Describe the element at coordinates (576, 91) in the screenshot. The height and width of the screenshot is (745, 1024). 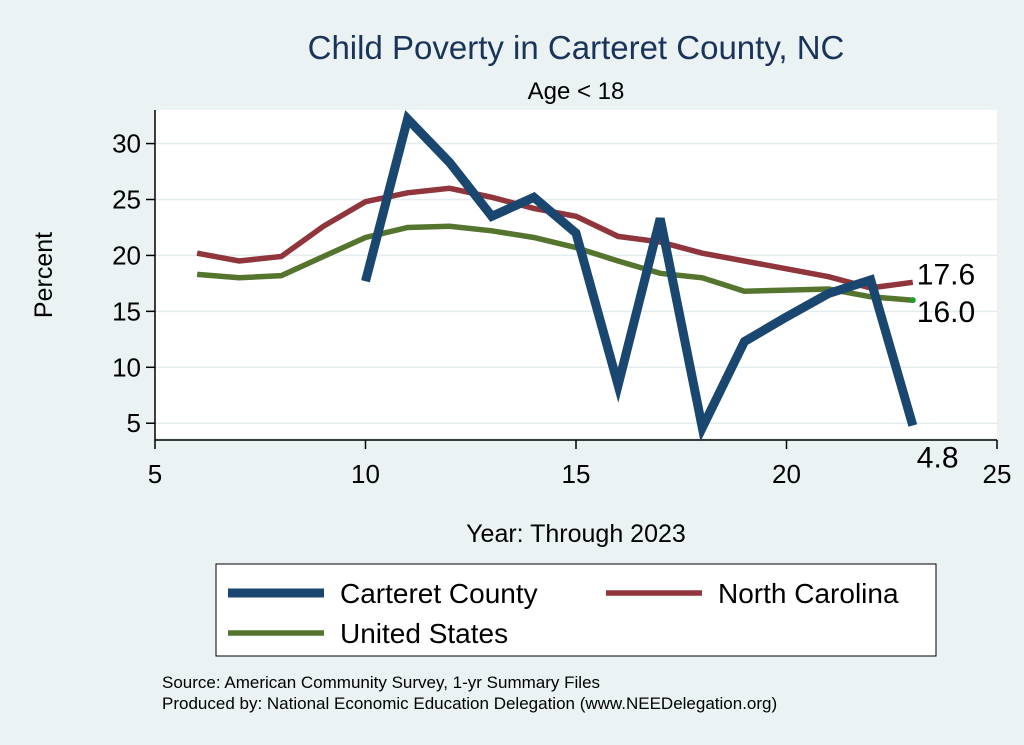
I see `chart-subtitle: Age < 18` at that location.